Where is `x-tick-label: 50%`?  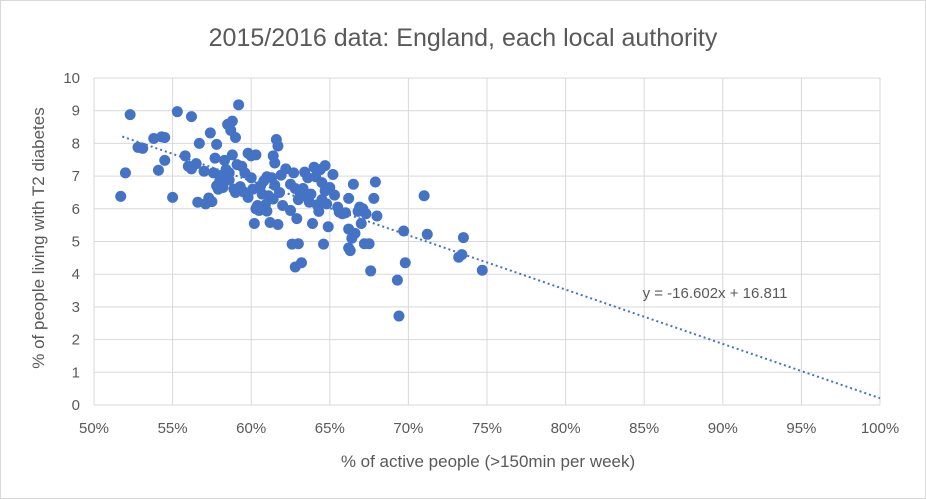 x-tick-label: 50% is located at coordinates (94, 428).